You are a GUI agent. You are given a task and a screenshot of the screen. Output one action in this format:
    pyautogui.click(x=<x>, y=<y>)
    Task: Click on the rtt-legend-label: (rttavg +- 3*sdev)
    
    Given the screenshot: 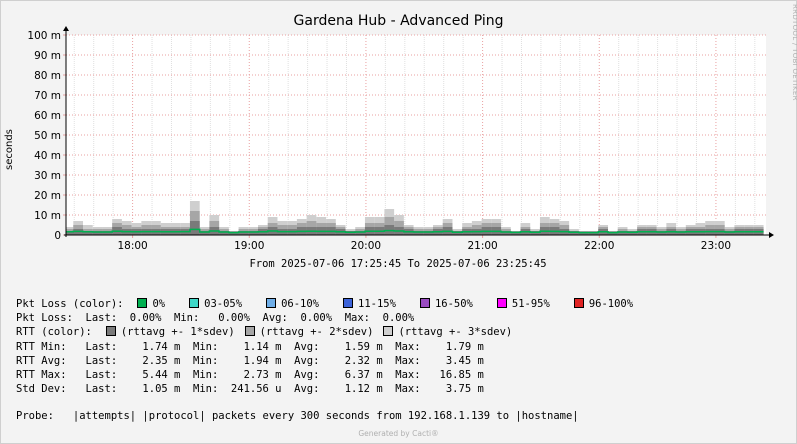 What is the action you would take?
    pyautogui.click(x=455, y=332)
    